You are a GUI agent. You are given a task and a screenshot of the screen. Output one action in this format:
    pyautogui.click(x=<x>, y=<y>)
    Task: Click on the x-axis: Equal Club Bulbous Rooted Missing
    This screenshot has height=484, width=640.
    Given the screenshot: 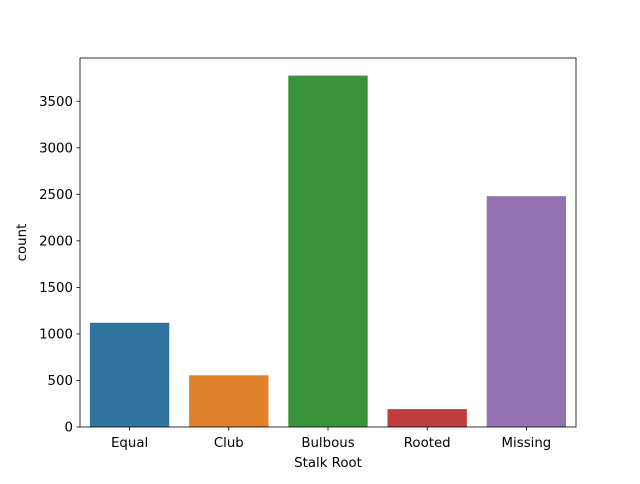 What is the action you would take?
    pyautogui.click(x=331, y=439)
    